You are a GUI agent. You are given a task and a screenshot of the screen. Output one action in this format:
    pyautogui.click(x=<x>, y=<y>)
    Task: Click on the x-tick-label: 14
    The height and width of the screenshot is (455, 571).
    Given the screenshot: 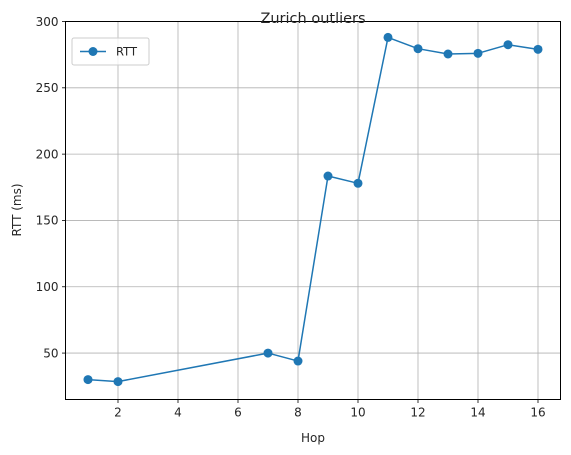 What is the action you would take?
    pyautogui.click(x=477, y=413)
    